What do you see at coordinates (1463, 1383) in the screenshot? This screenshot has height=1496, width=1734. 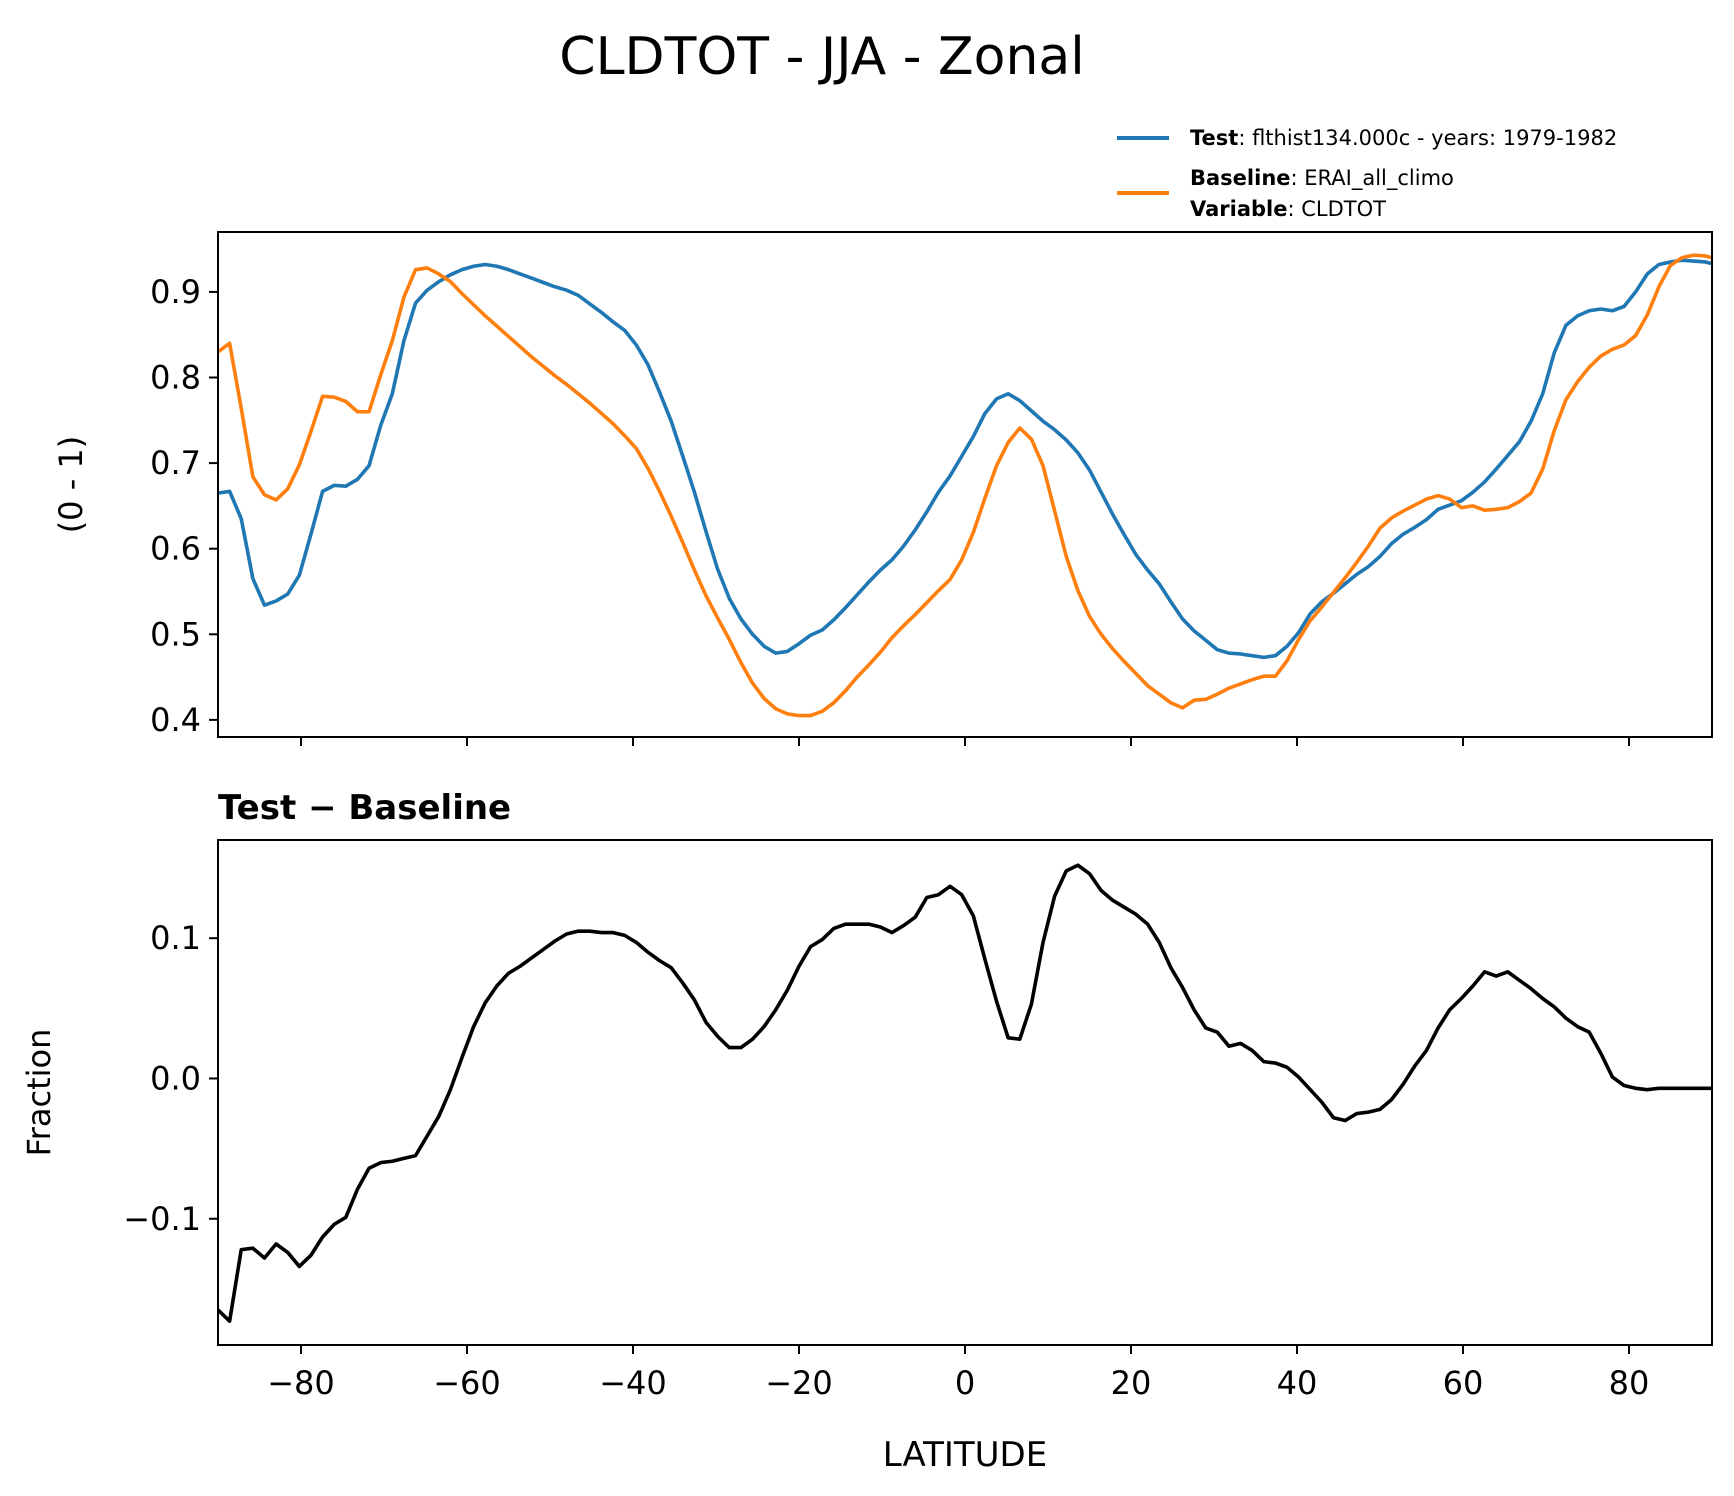 I see `x-tick-label: 60` at bounding box center [1463, 1383].